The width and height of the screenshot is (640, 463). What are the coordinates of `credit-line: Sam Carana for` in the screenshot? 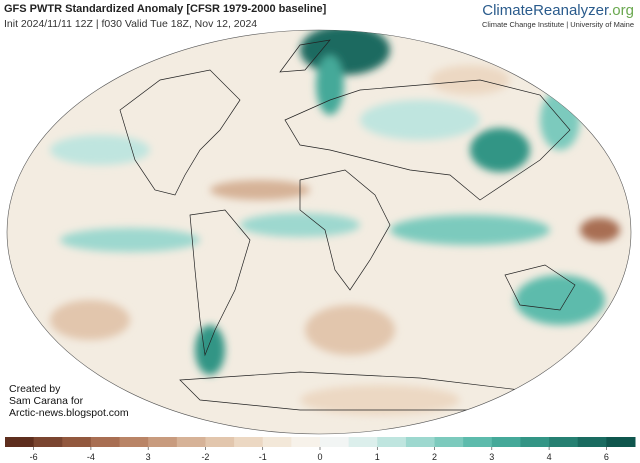 It's located at (46, 401).